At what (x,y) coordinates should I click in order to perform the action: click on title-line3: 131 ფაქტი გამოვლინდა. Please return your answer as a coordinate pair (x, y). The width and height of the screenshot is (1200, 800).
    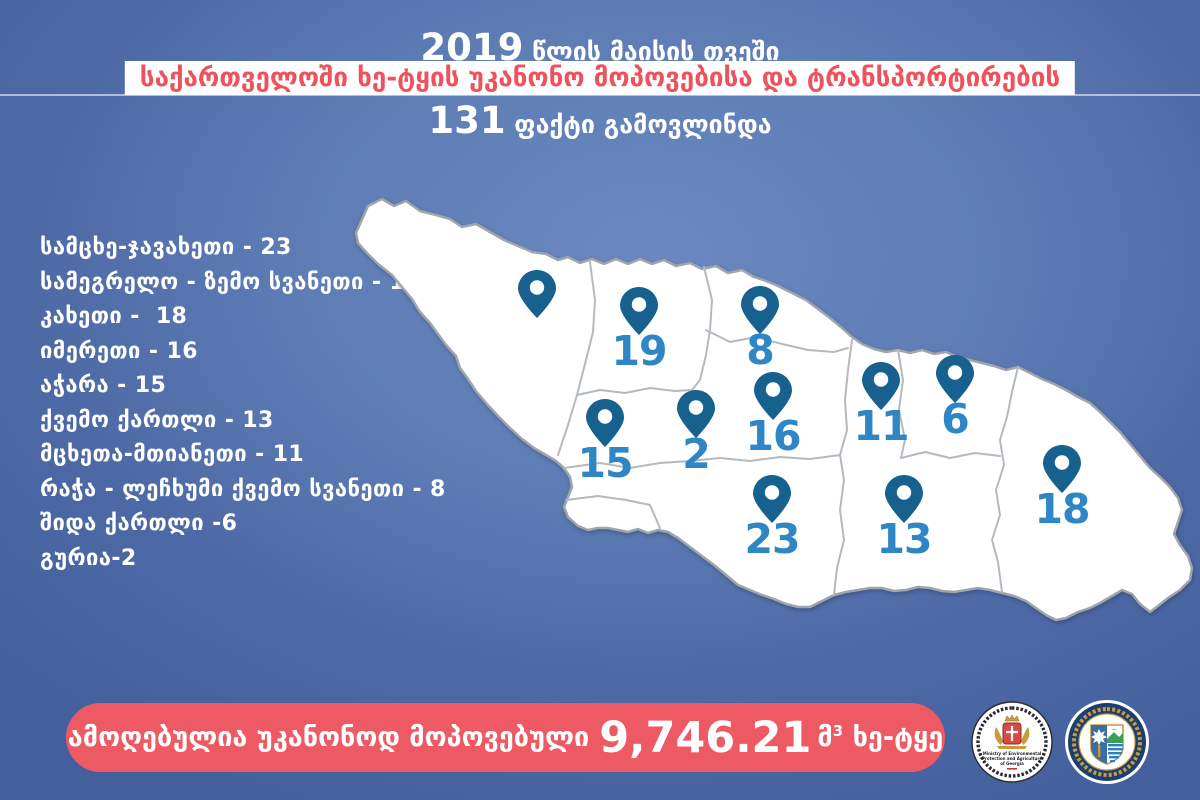
    Looking at the image, I should click on (600, 120).